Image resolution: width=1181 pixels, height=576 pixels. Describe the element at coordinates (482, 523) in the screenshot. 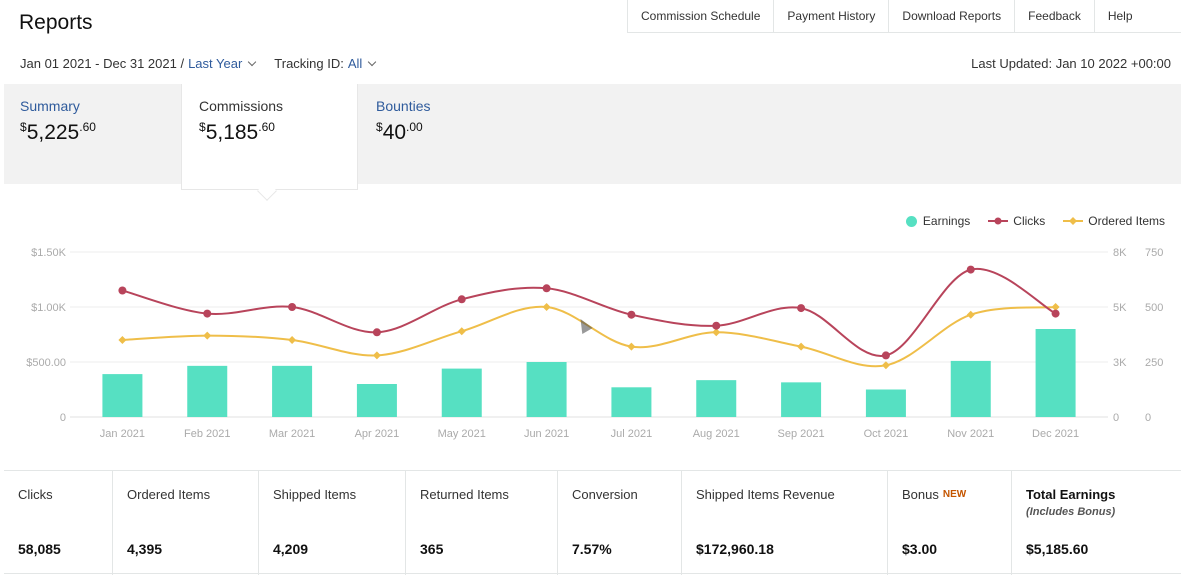

I see `stat-returned-items: Returned Items 365` at that location.